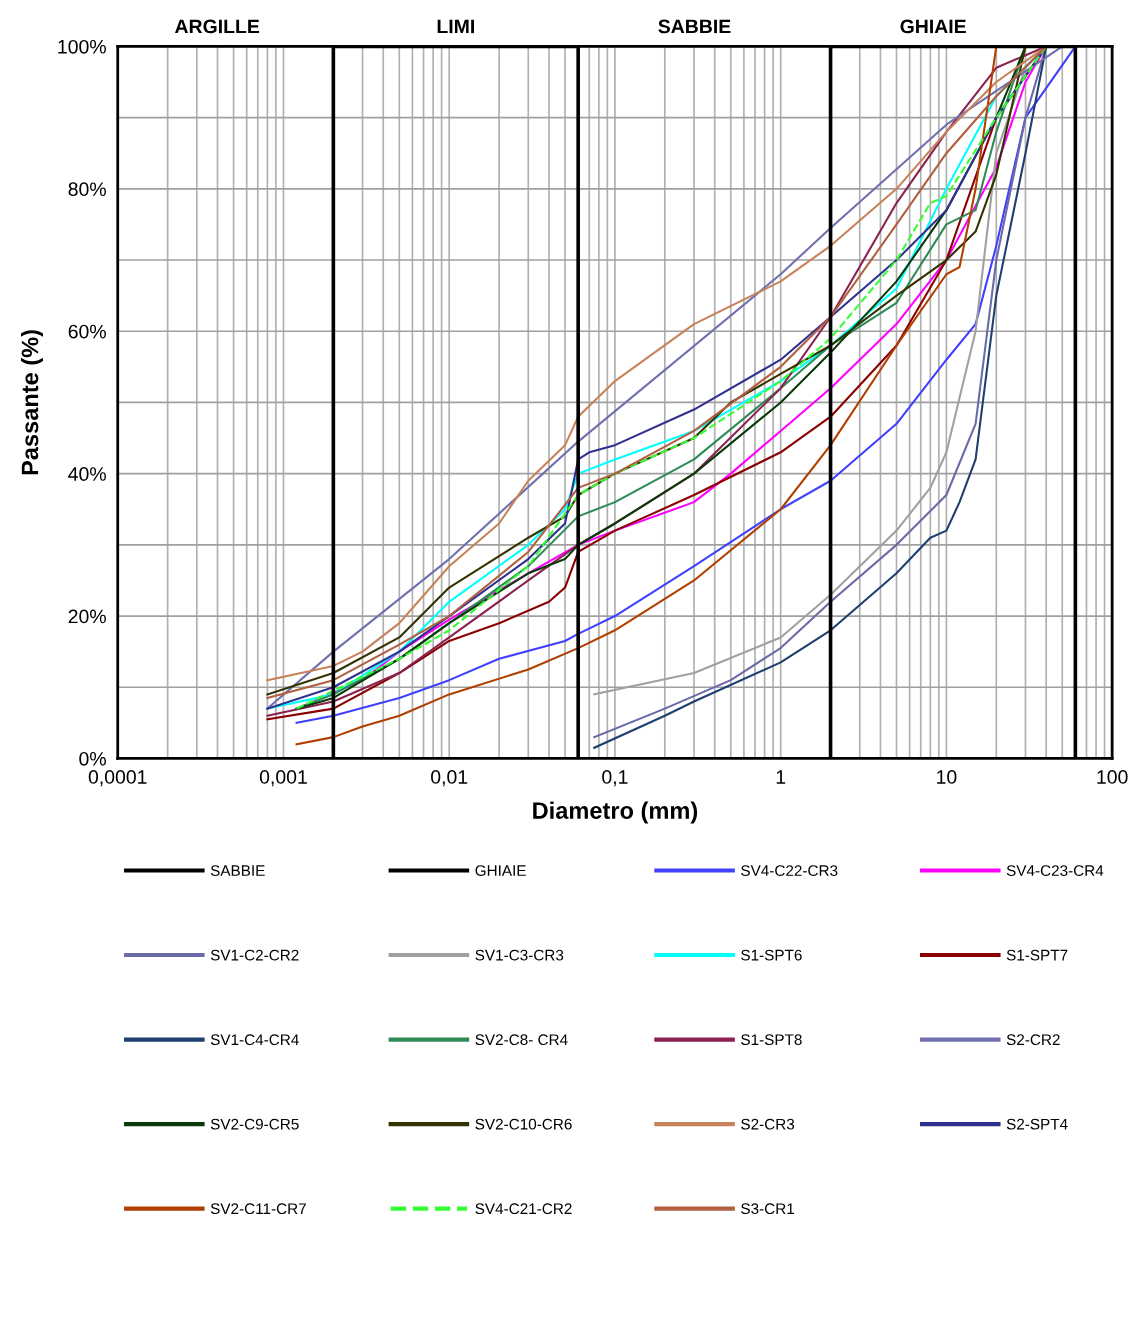 The width and height of the screenshot is (1143, 1326). I want to click on legend-label: SABBIE, so click(237, 871).